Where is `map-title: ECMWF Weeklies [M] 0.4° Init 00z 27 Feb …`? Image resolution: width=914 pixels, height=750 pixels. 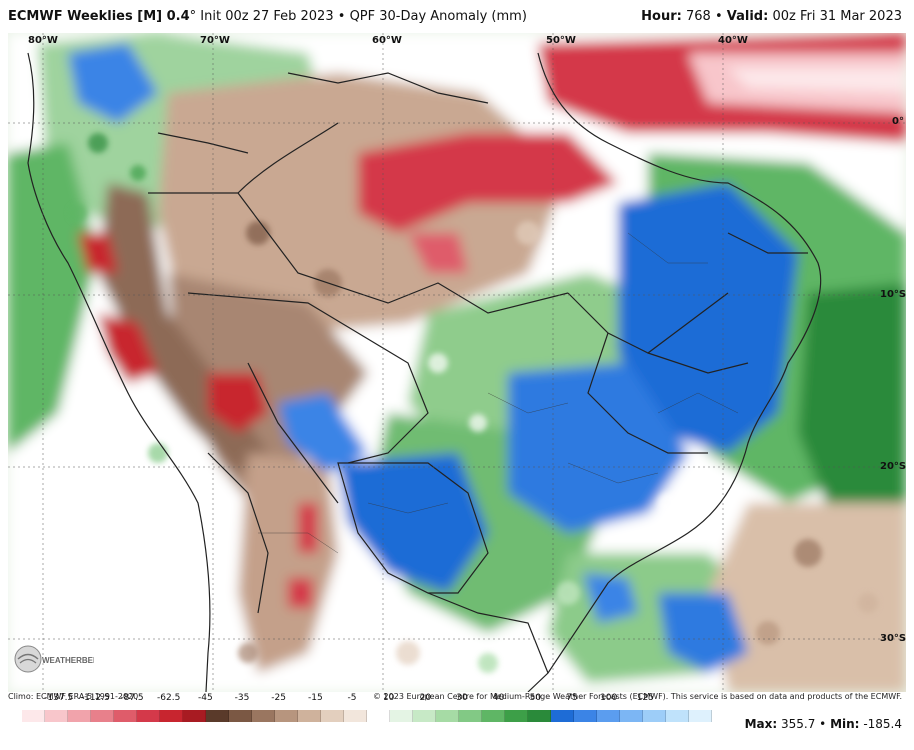
map-title: ECMWF Weeklies [M] 0.4° Init 00z 27 Feb … is located at coordinates (267, 16).